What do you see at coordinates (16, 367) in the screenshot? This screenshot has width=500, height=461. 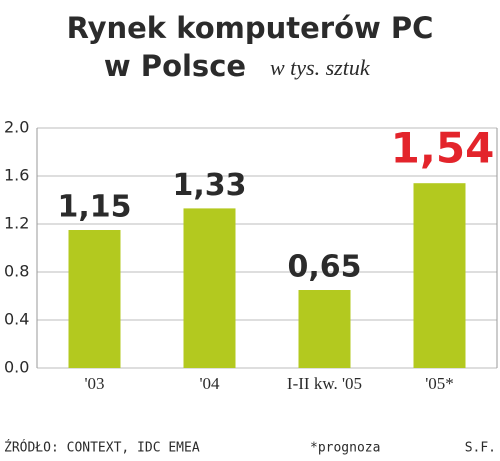 I see `y-tick-label: 0.0` at bounding box center [16, 367].